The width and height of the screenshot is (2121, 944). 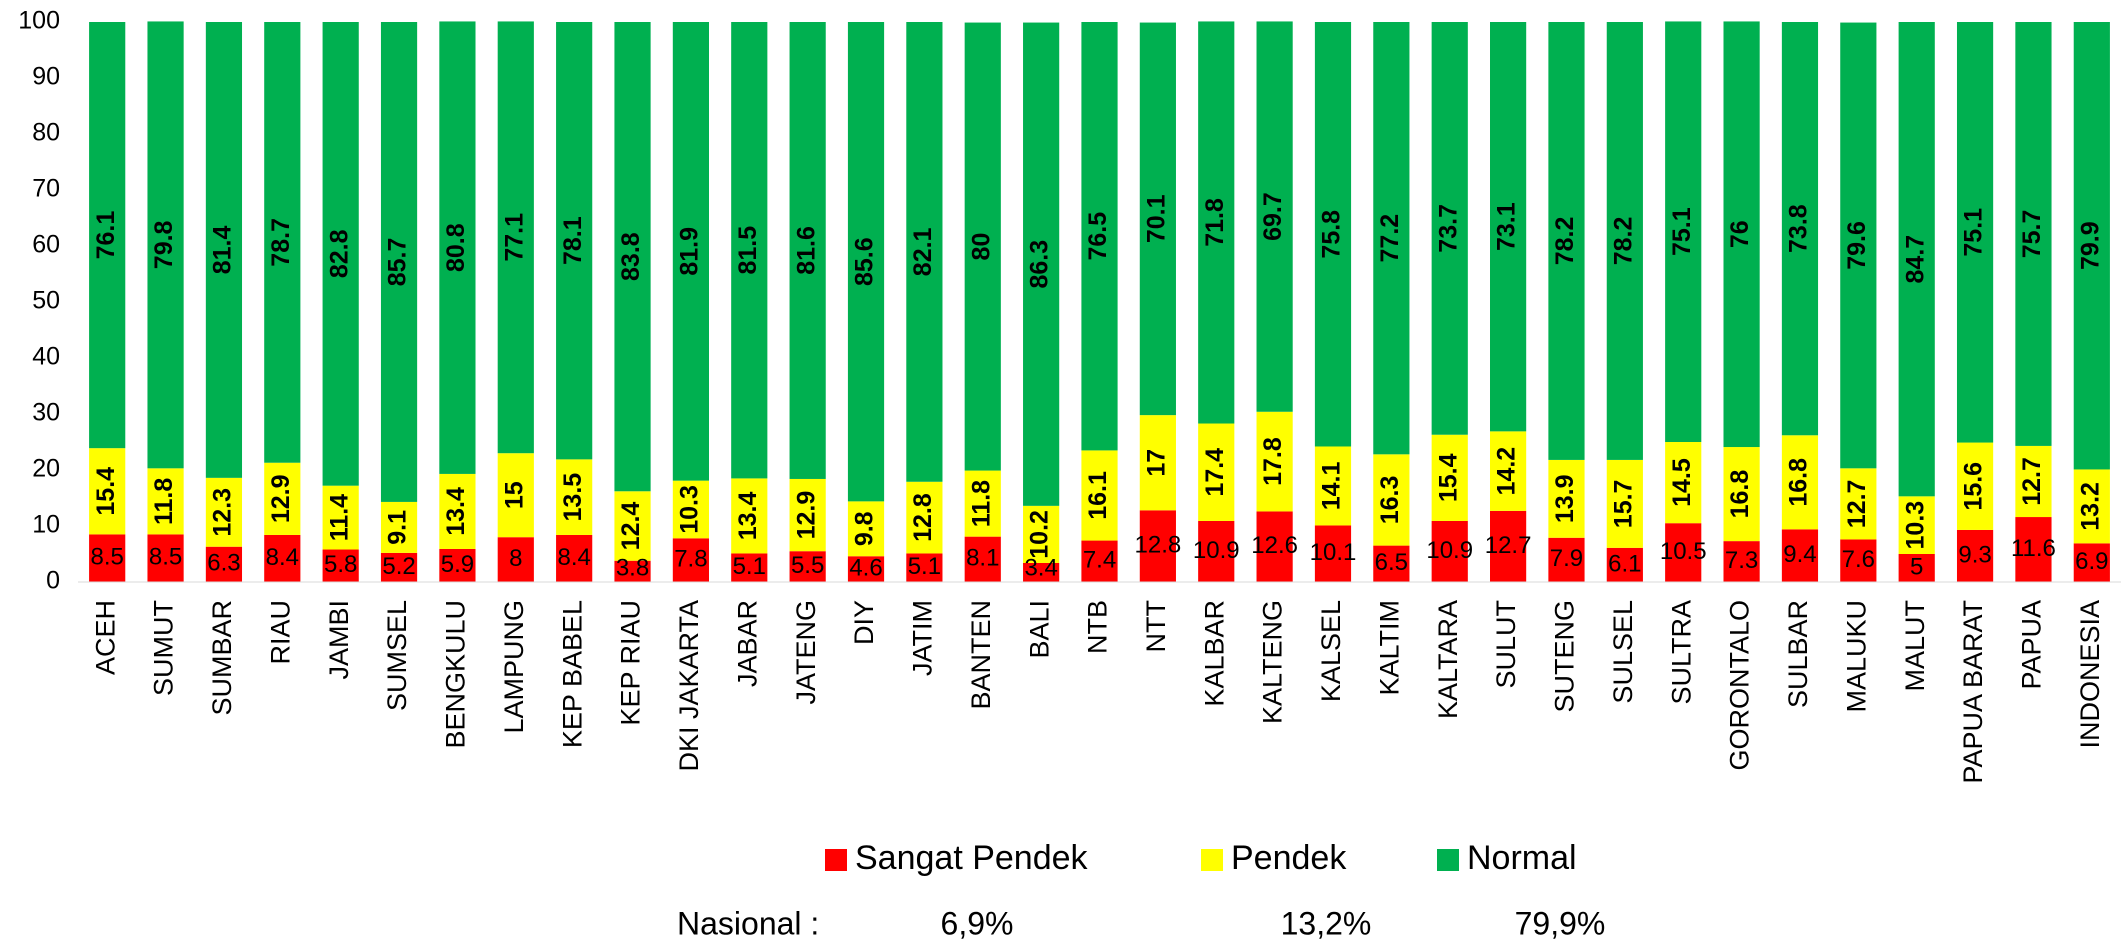 I want to click on data-label: 9.4, so click(x=1799, y=554).